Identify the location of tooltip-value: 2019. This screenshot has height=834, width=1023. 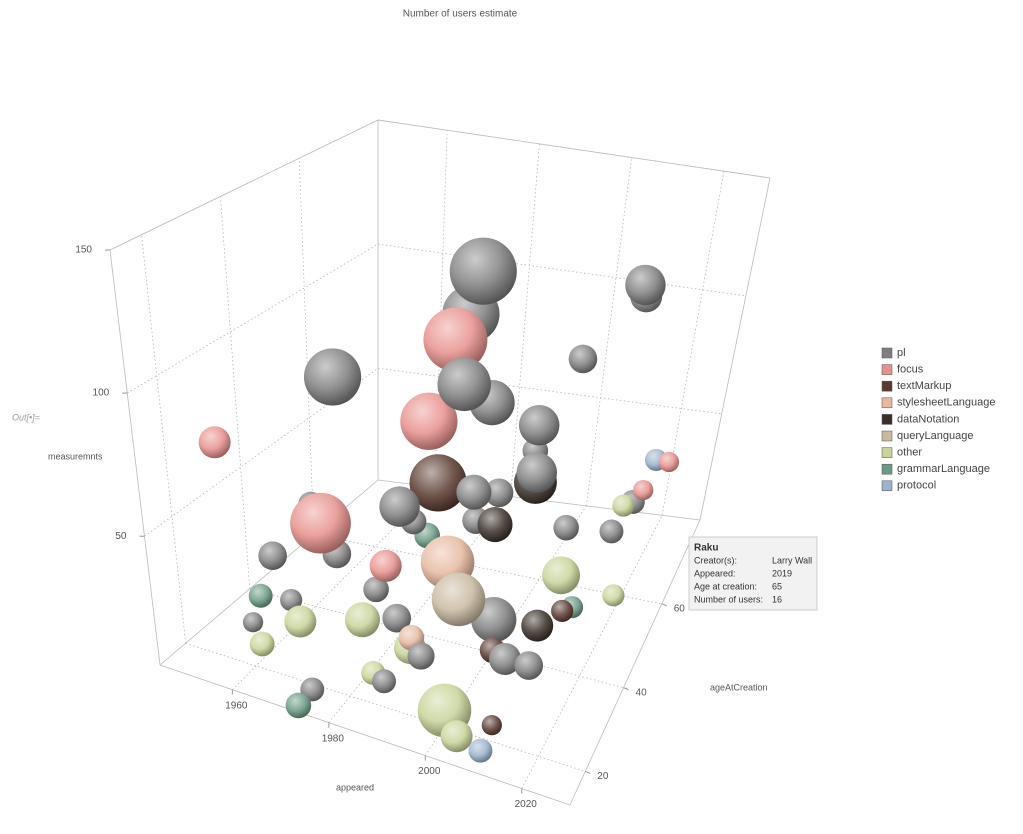
(782, 573).